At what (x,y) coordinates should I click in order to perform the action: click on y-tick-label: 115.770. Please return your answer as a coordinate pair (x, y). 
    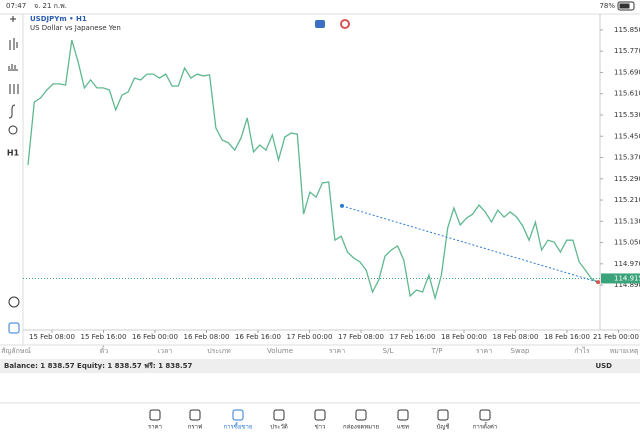
    Looking at the image, I should click on (627, 51).